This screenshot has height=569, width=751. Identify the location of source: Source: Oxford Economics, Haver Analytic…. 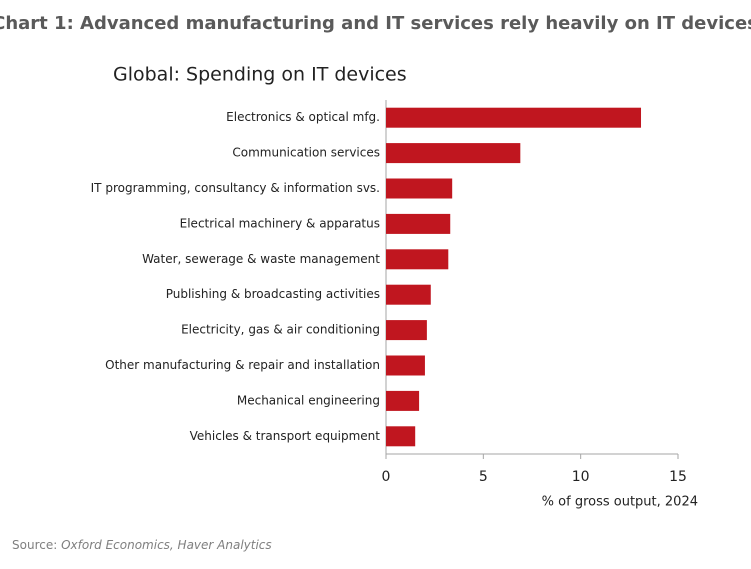
(142, 545).